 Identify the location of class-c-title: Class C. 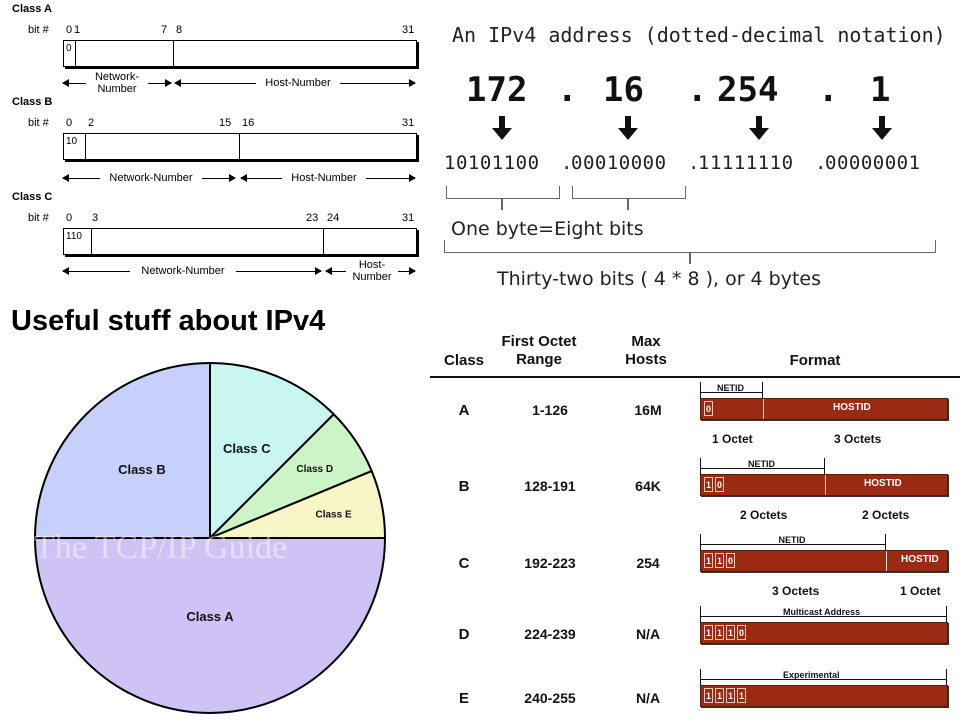
(32, 197).